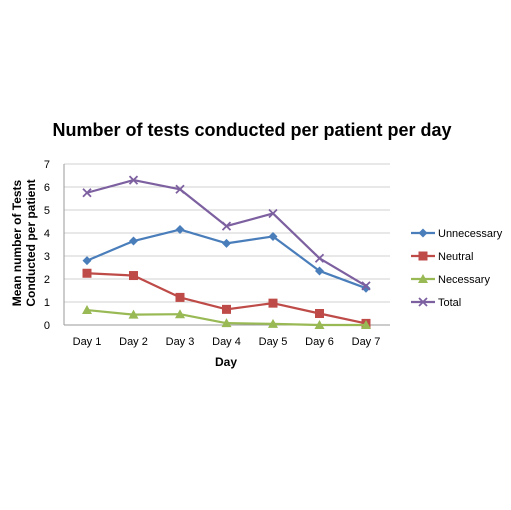 The image size is (511, 510). I want to click on legend-item-total: Total, so click(436, 303).